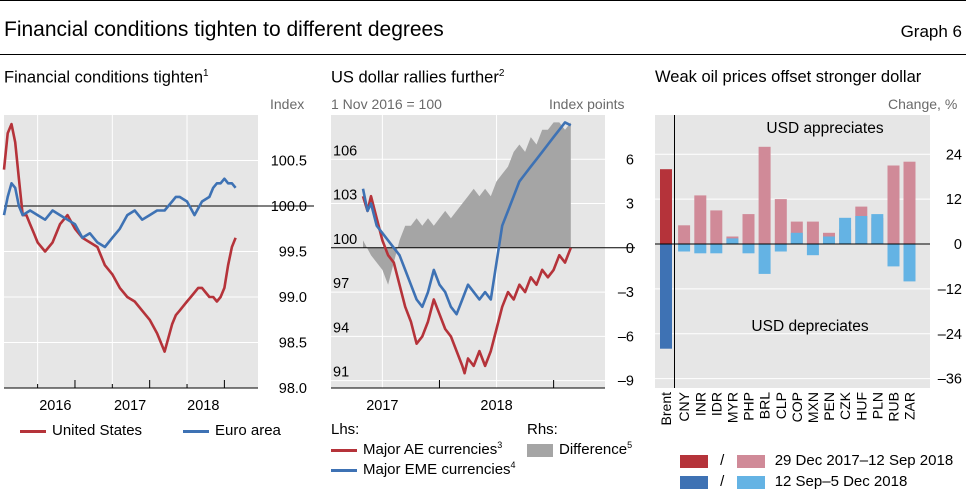 The image size is (966, 499). Describe the element at coordinates (732, 241) in the screenshot. I see `panel3-bar-myr-period2` at that location.